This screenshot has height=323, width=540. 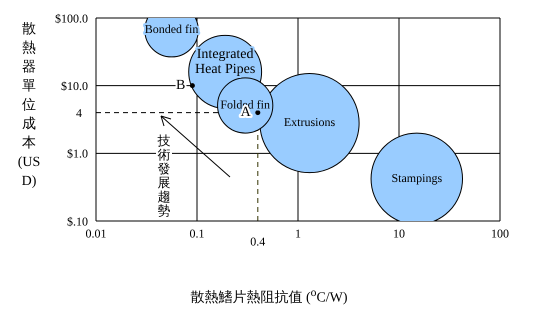 I want to click on y-tick-label: $10.0, so click(x=74, y=85).